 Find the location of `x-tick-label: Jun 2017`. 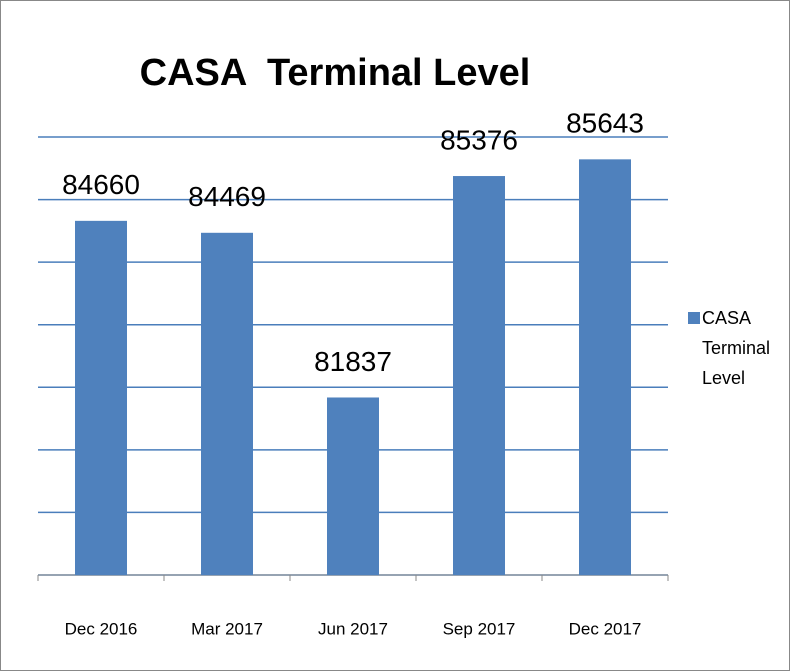

x-tick-label: Jun 2017 is located at coordinates (353, 628).